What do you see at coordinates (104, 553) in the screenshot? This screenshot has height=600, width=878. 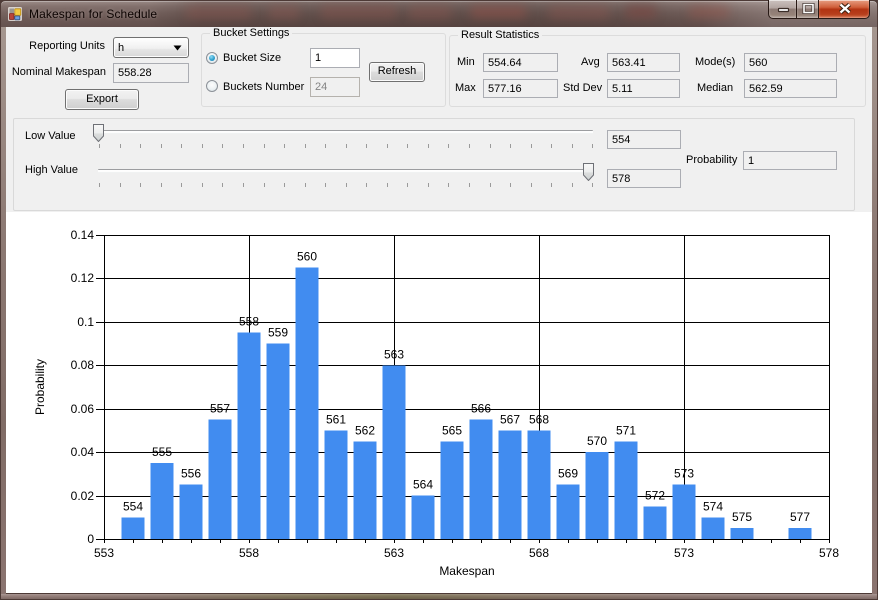 I see `svg-text: 553` at bounding box center [104, 553].